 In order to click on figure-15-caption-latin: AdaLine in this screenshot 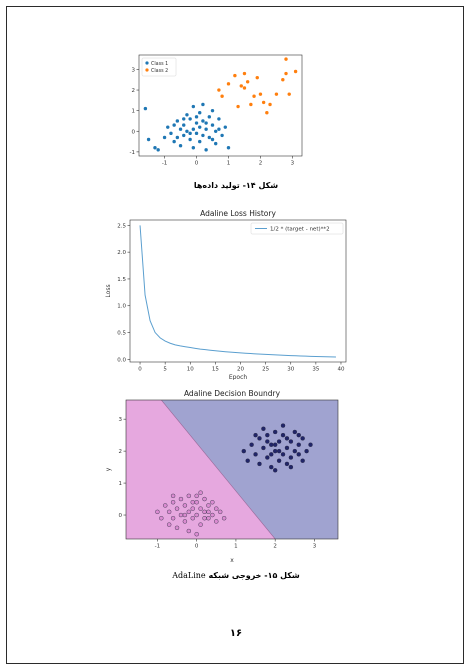, I will do `click(189, 575)`.